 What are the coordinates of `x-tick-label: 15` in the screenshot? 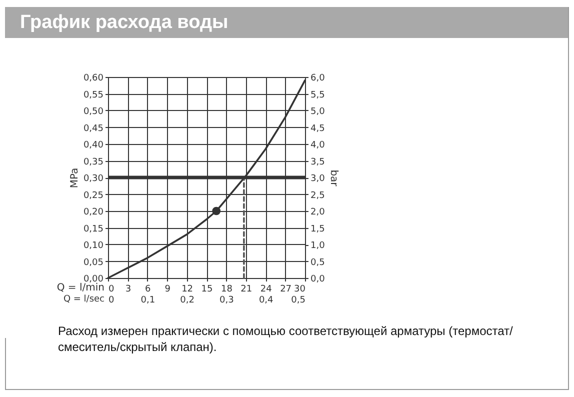 It's located at (207, 289).